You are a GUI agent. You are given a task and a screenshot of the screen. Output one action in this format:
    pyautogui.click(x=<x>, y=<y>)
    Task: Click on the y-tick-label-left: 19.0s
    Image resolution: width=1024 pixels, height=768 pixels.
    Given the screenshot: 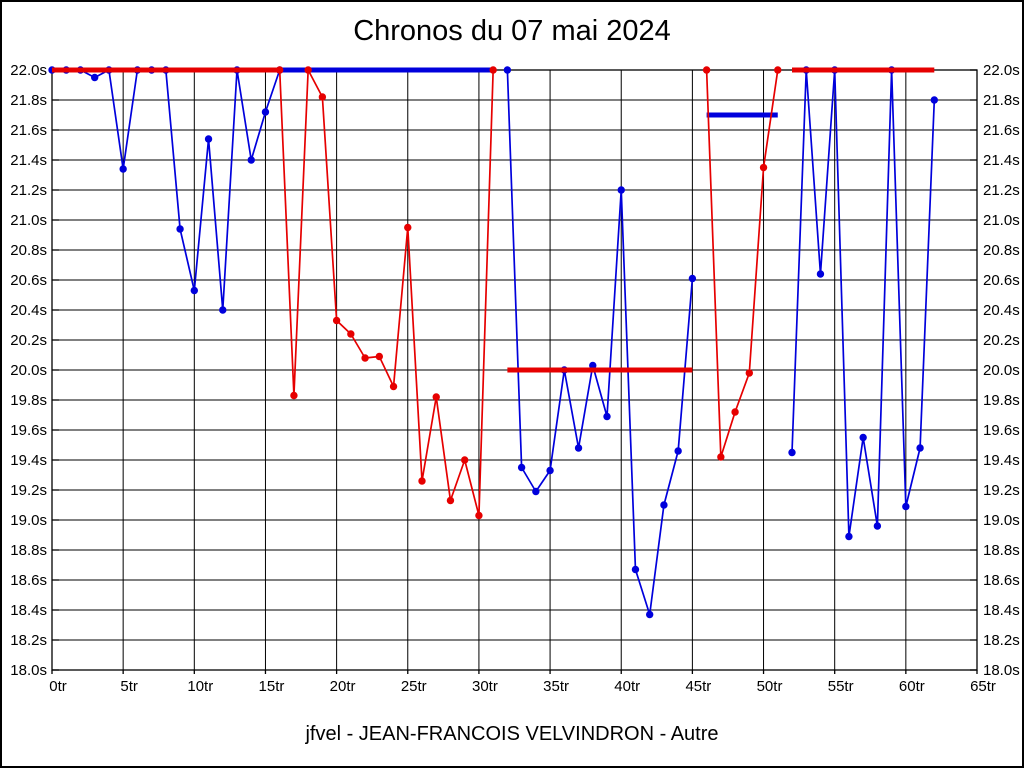 What is the action you would take?
    pyautogui.click(x=28, y=520)
    